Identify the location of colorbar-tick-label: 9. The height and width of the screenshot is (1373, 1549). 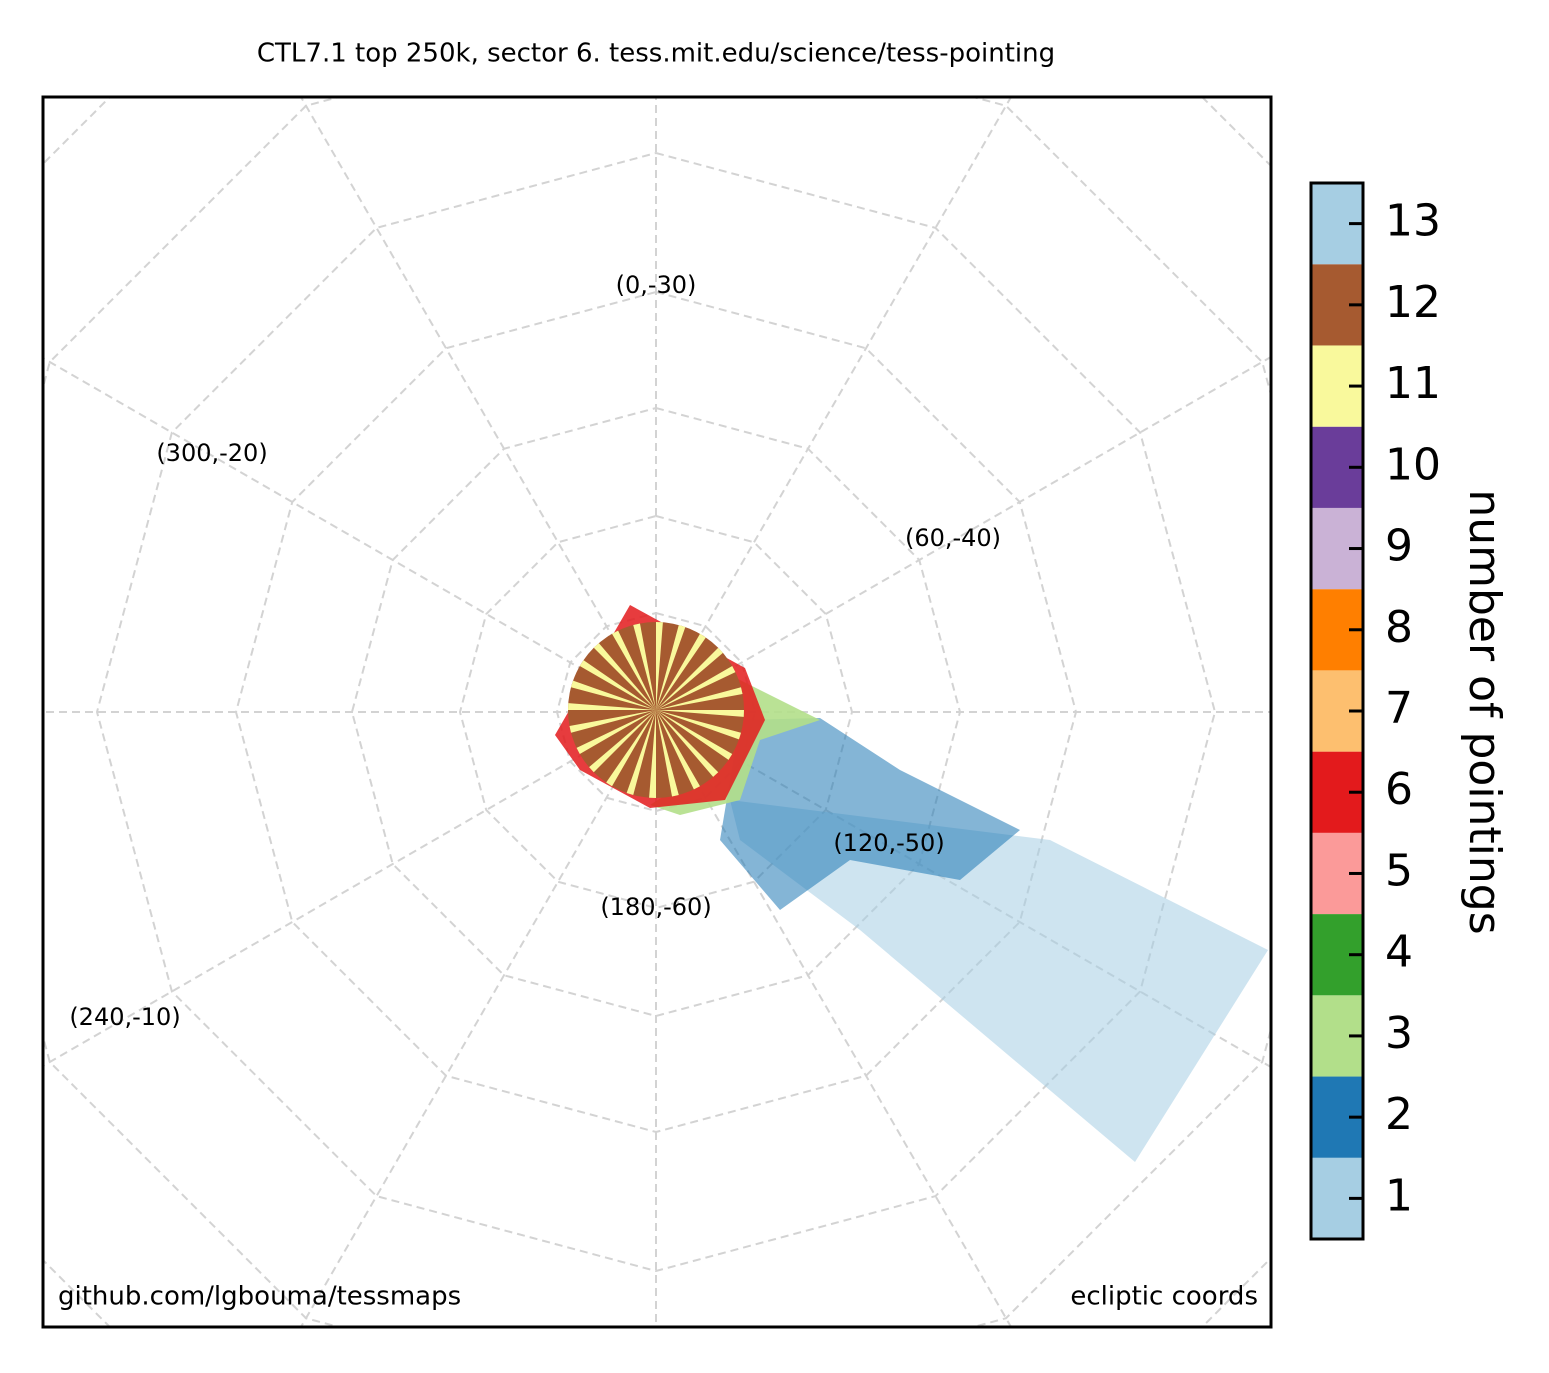
(1399, 546).